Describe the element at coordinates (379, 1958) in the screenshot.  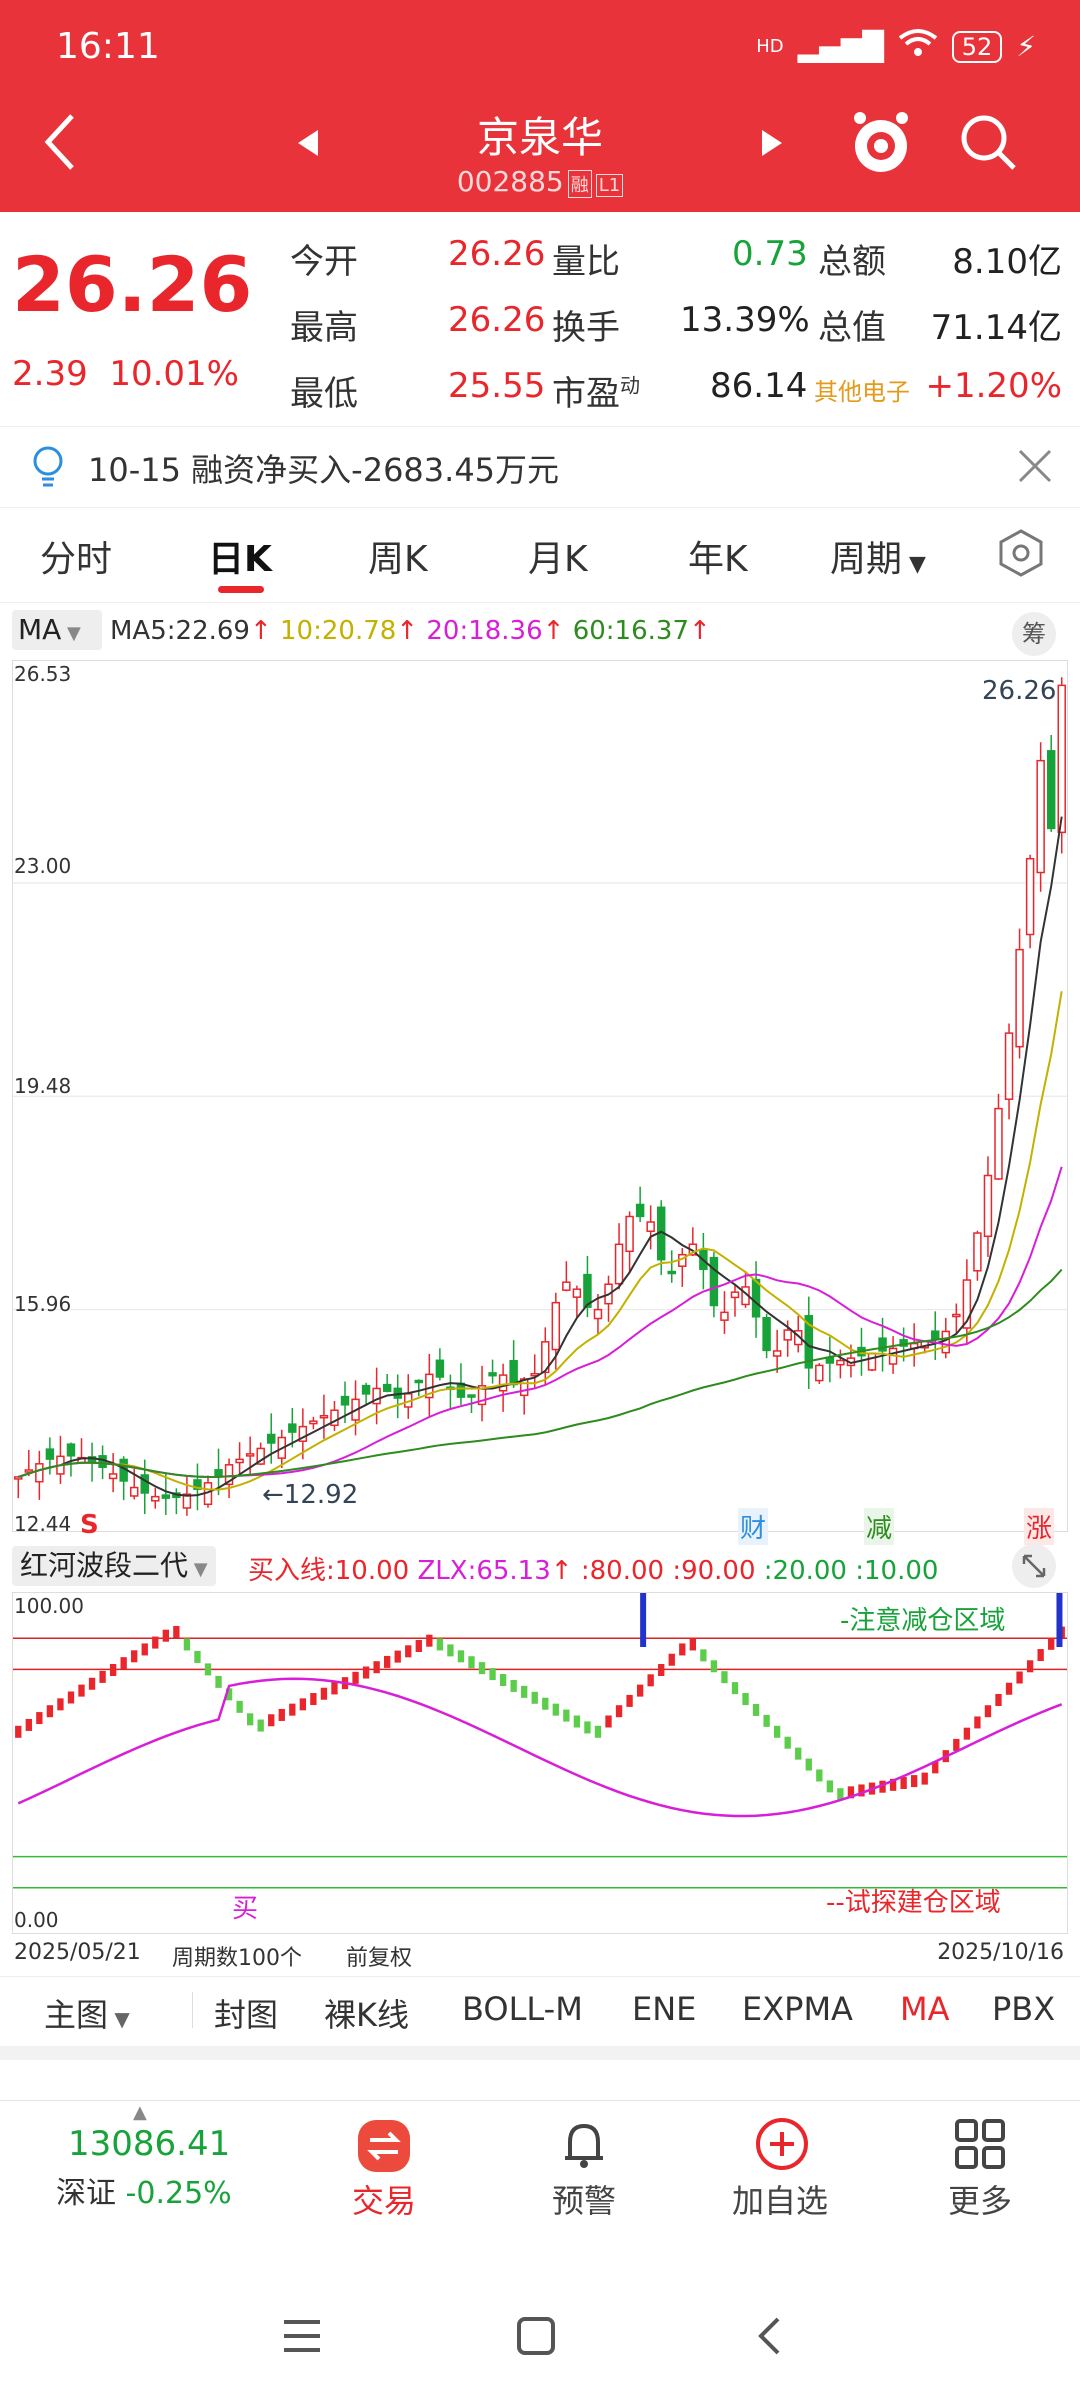
I see `adjust-mode: 前复权` at that location.